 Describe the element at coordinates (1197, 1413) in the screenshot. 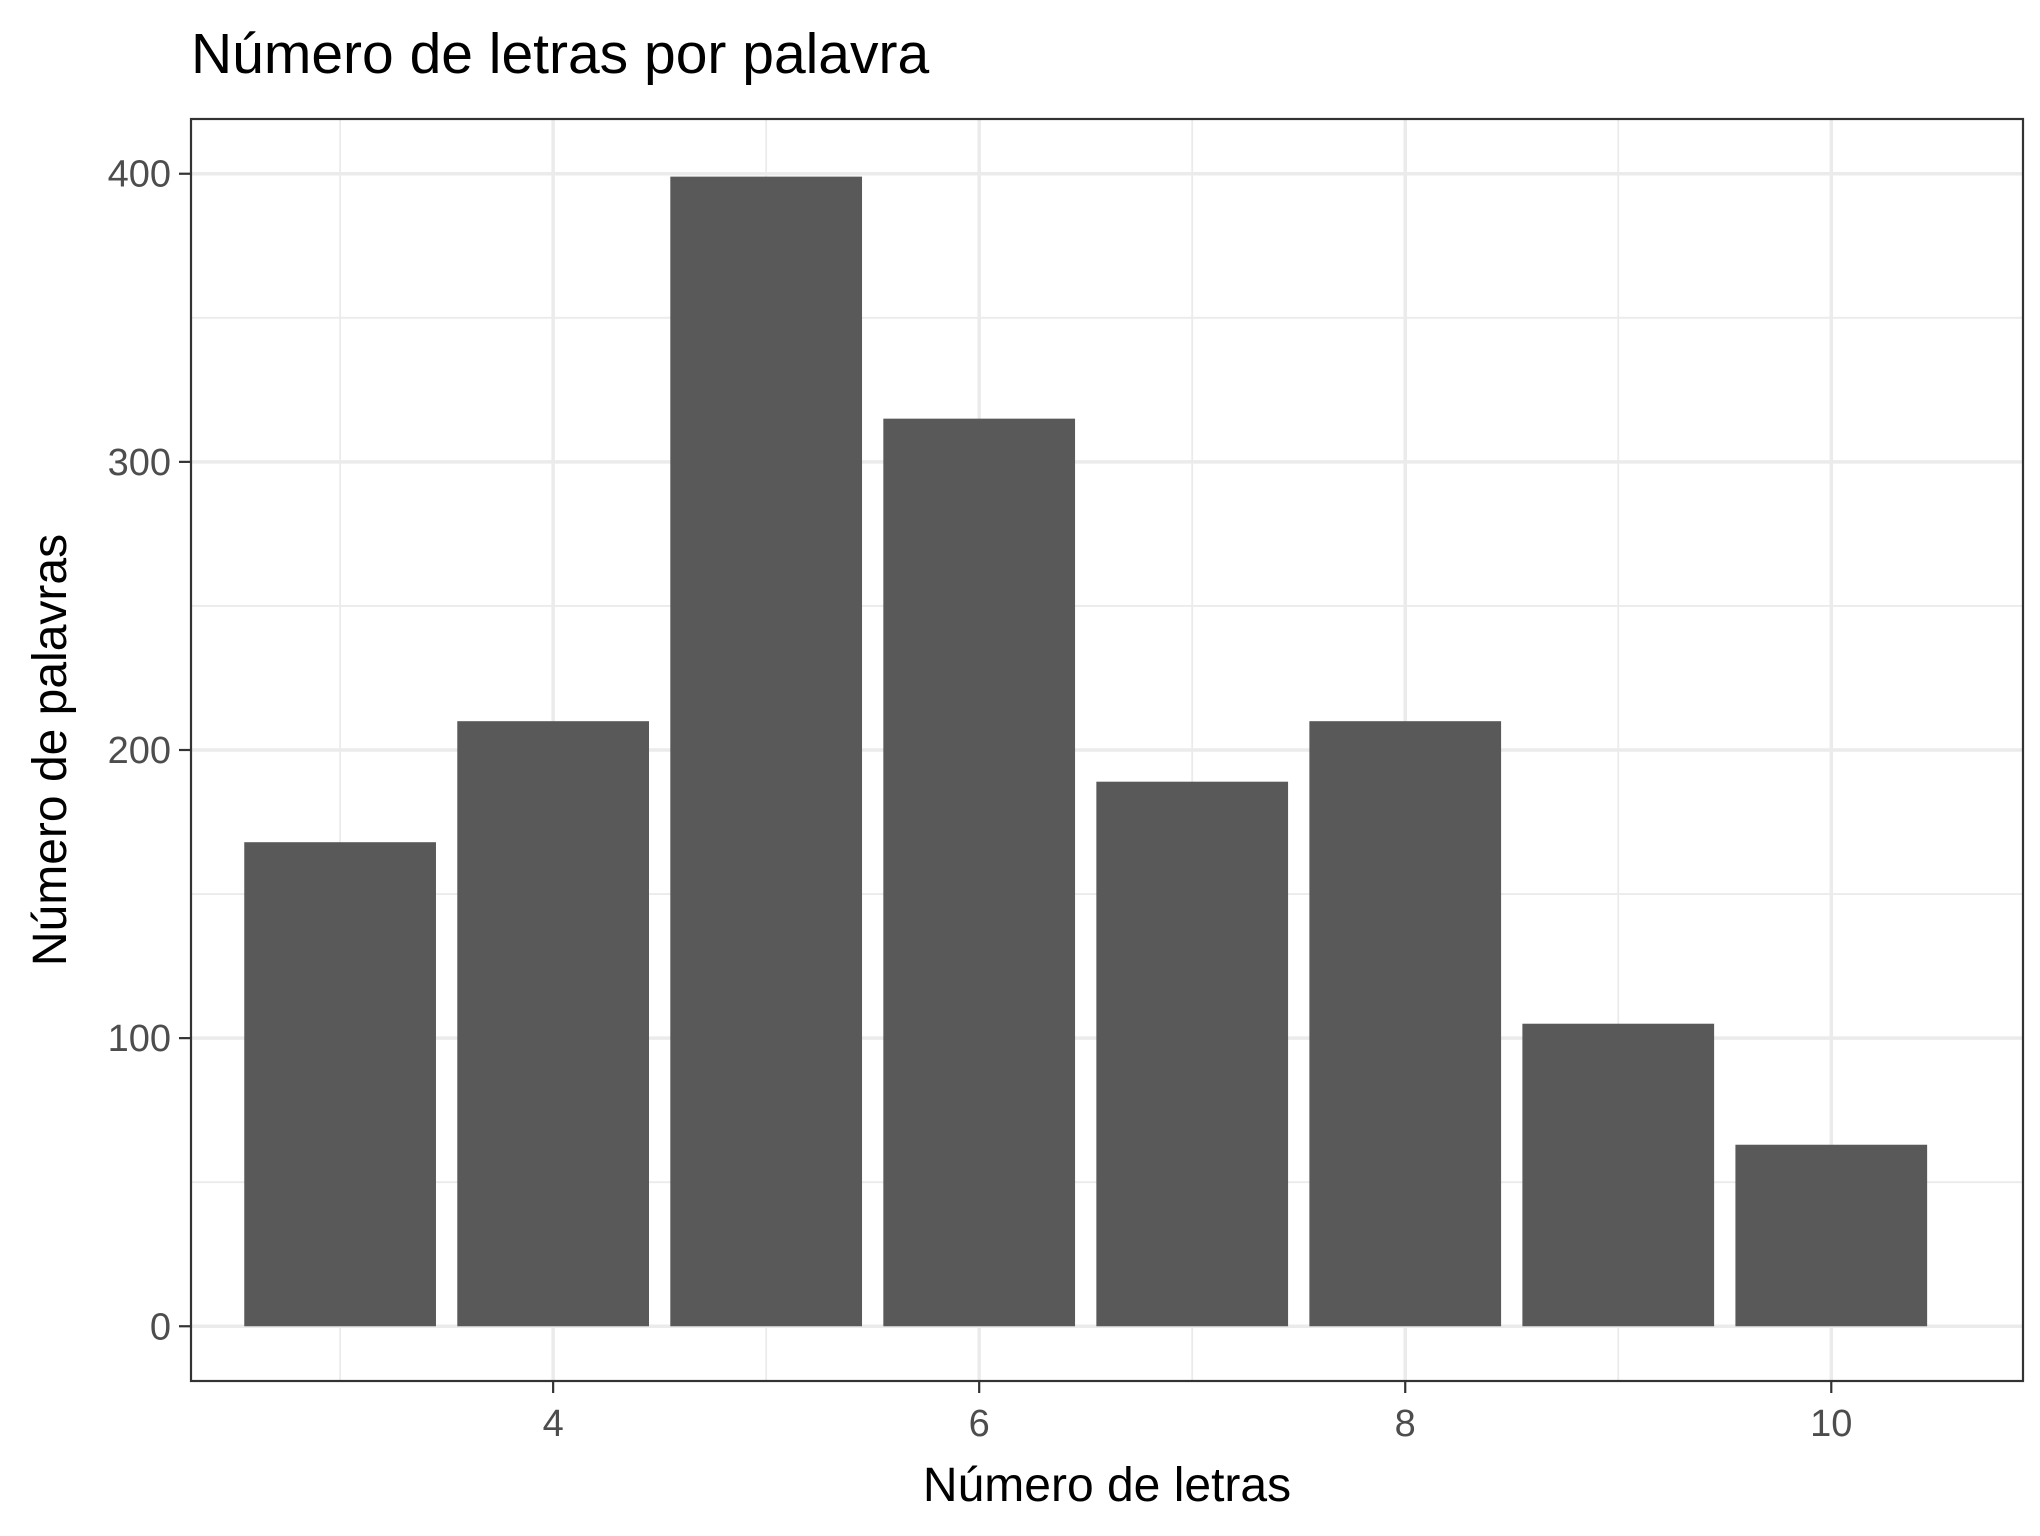

I see `x-axis: 4 6 8 10` at that location.